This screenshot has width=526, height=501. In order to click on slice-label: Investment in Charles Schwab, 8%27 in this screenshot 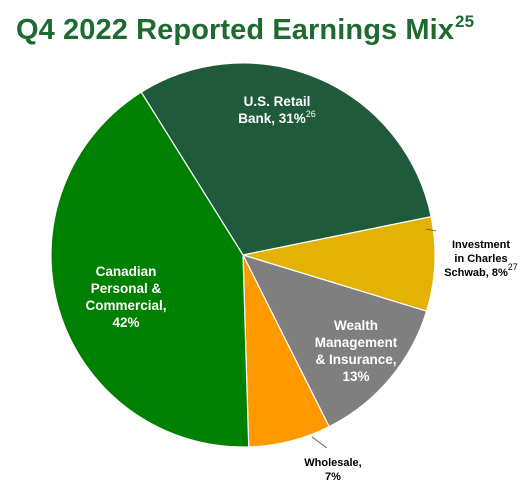, I will do `click(481, 259)`.